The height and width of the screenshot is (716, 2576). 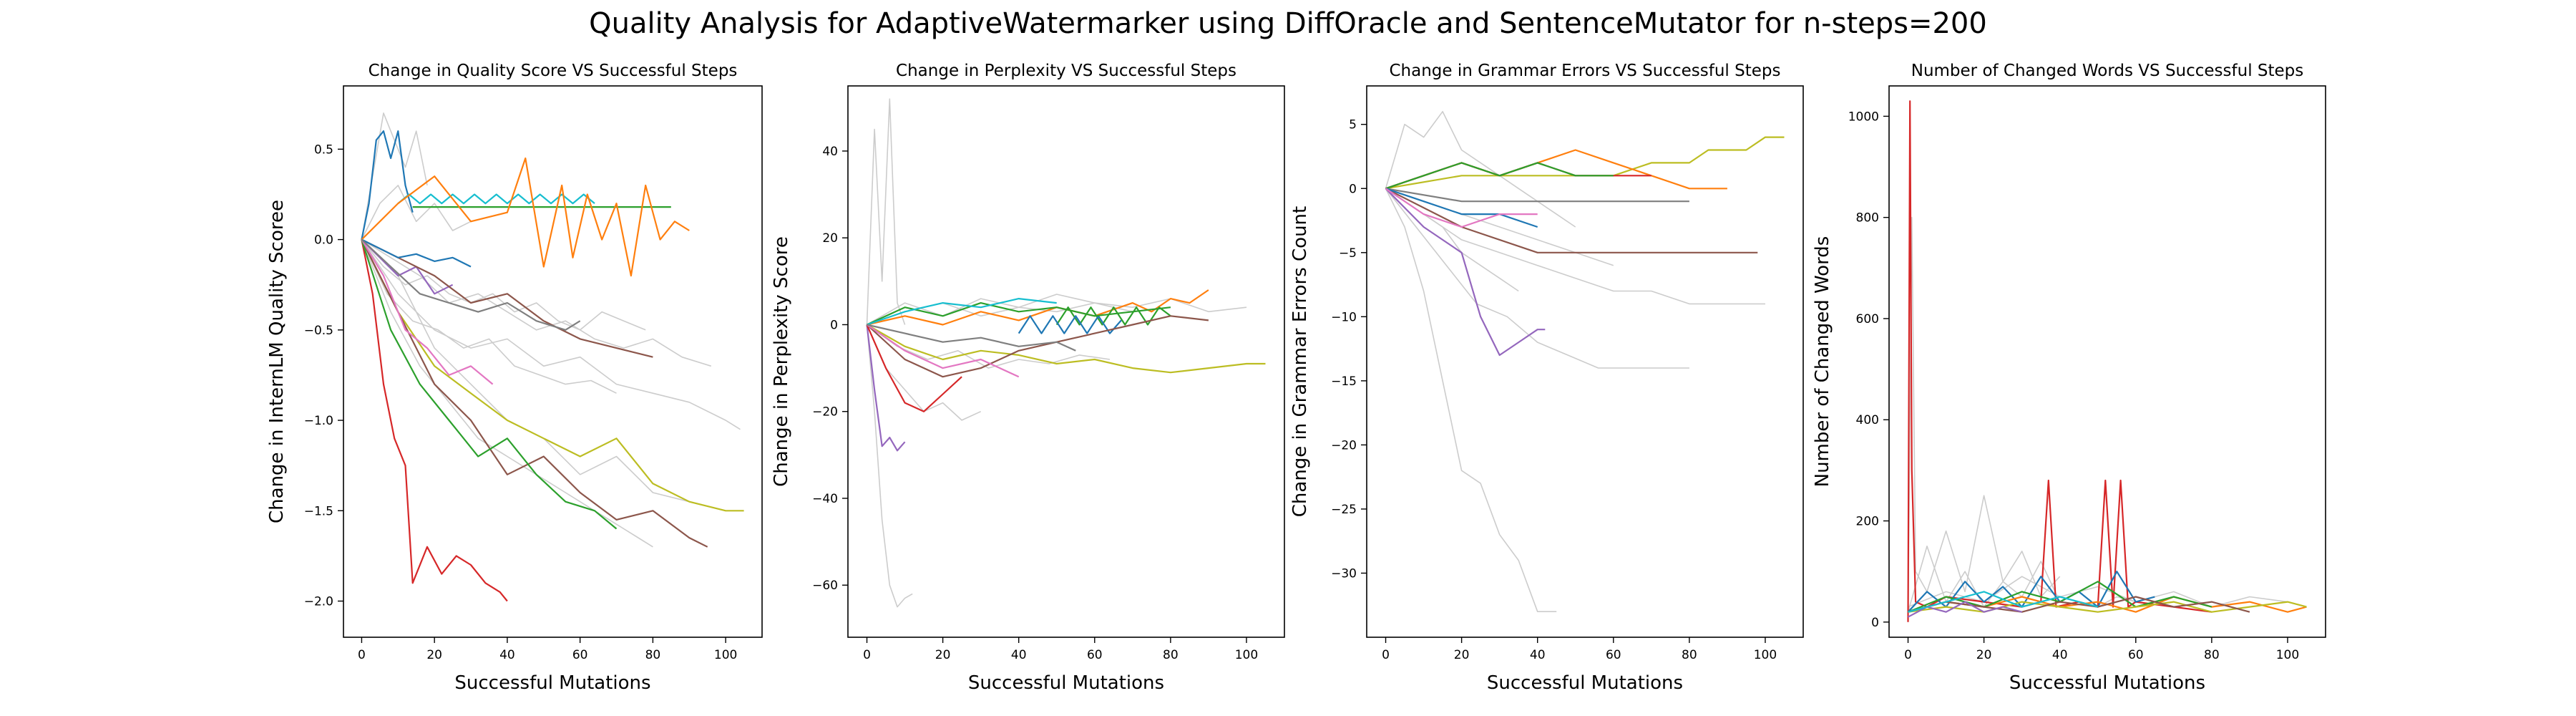 What do you see at coordinates (1348, 253) in the screenshot?
I see `y-tick-label-6: −5` at bounding box center [1348, 253].